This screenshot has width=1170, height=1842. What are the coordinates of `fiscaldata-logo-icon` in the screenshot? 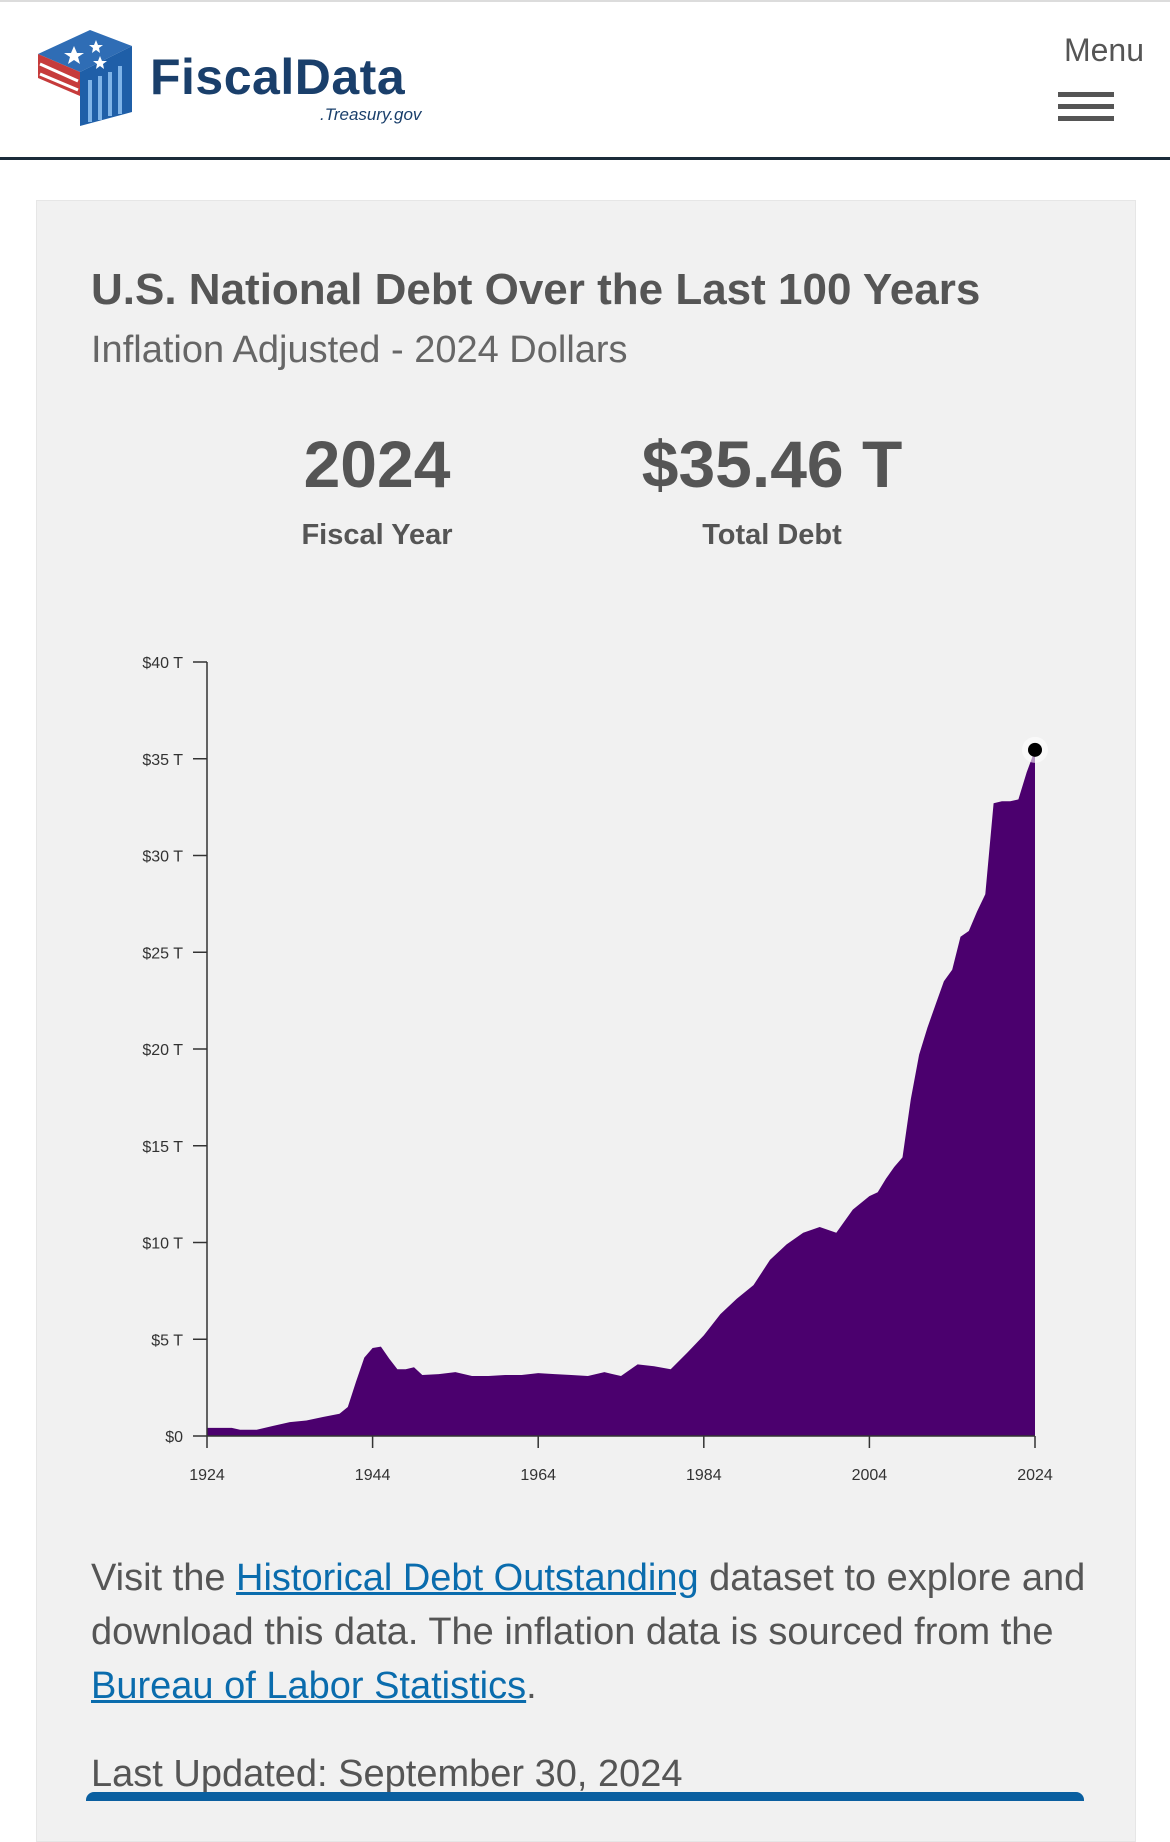 It's located at (89, 81).